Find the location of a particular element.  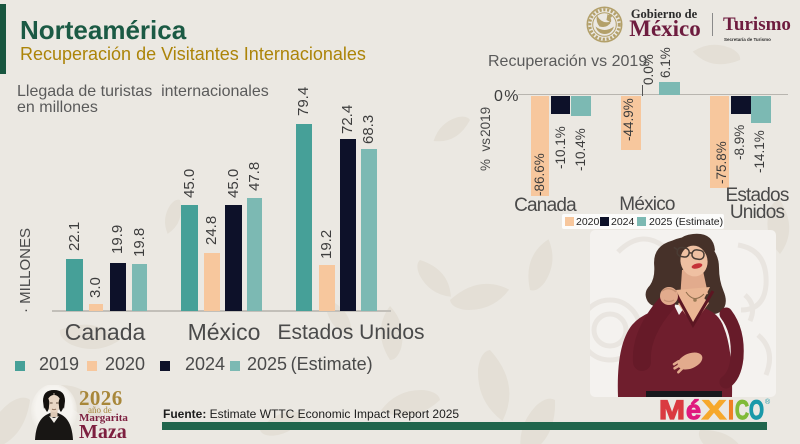

svg-text: O is located at coordinates (756, 410).